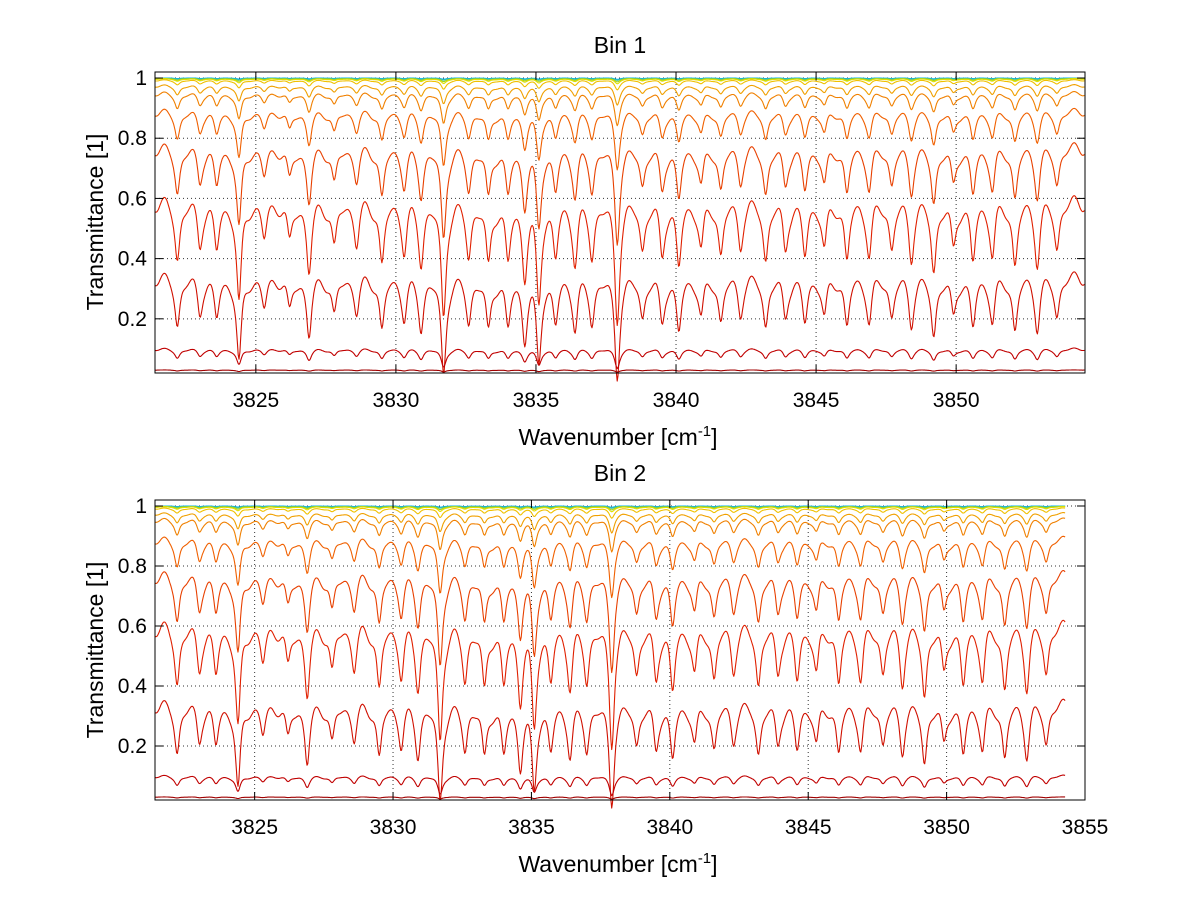 The image size is (1200, 901). Describe the element at coordinates (1085, 827) in the screenshot. I see `x-tick-label: 3855` at that location.